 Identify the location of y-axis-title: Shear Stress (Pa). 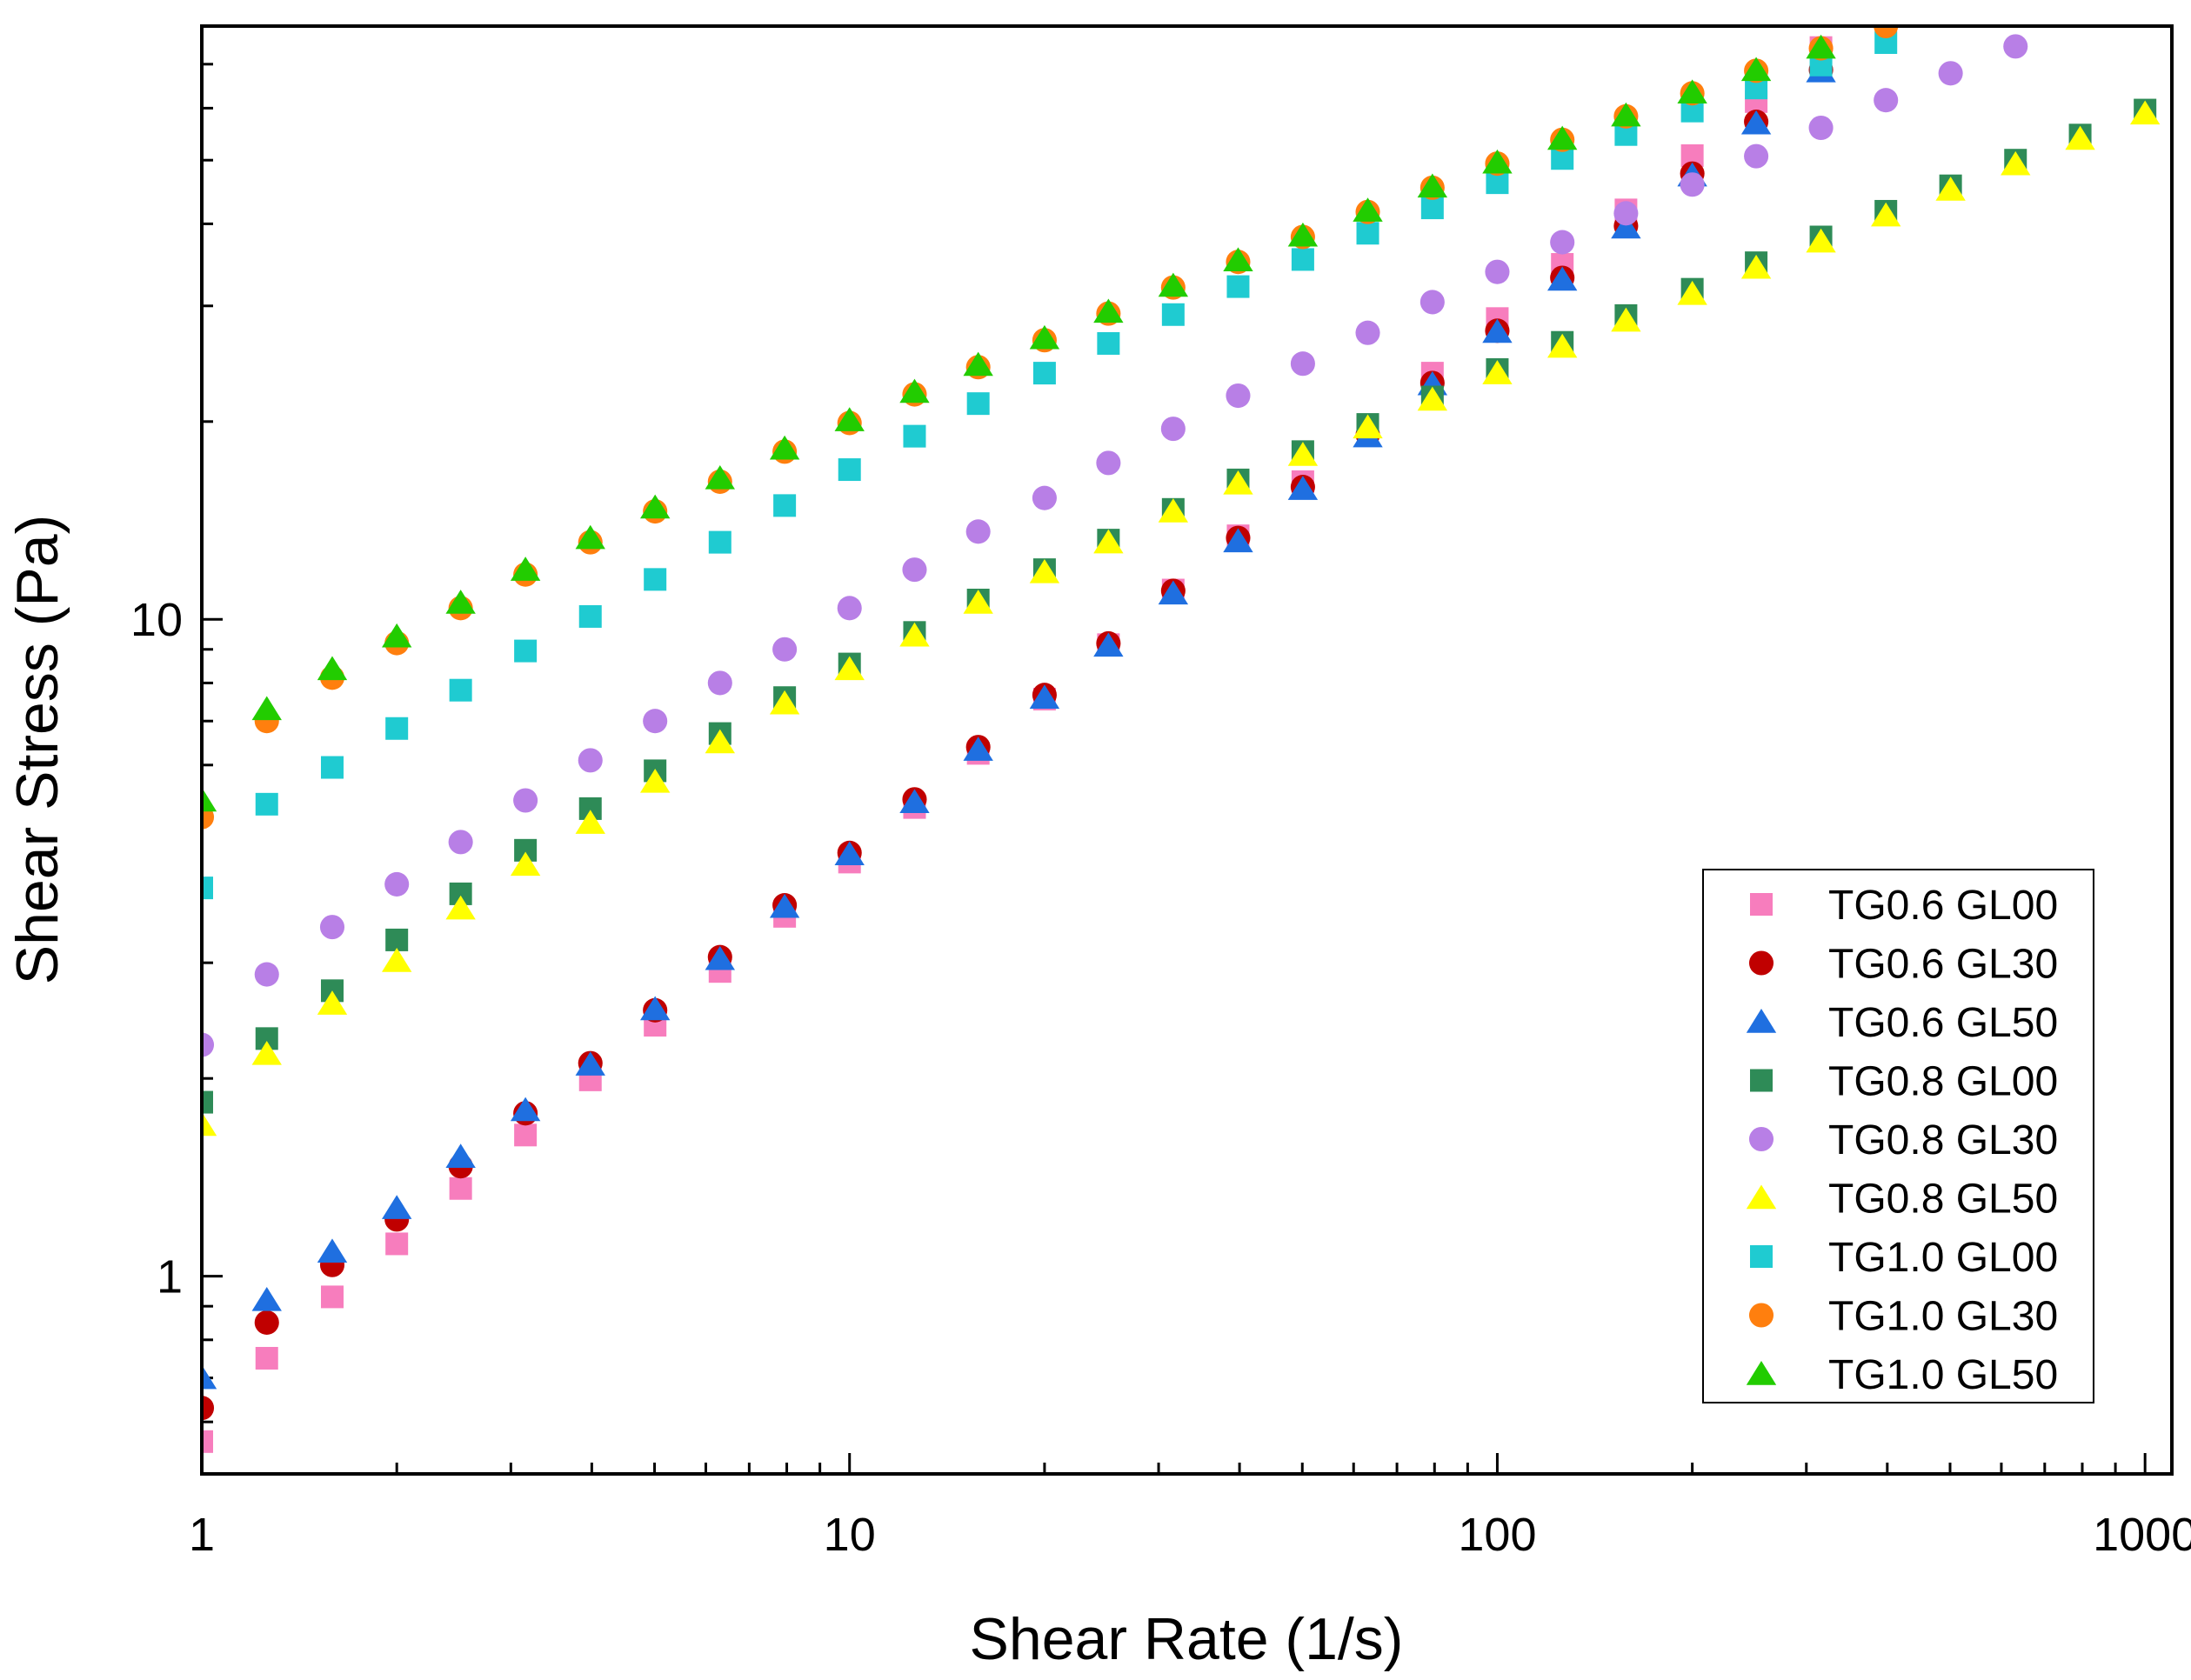
(37, 749).